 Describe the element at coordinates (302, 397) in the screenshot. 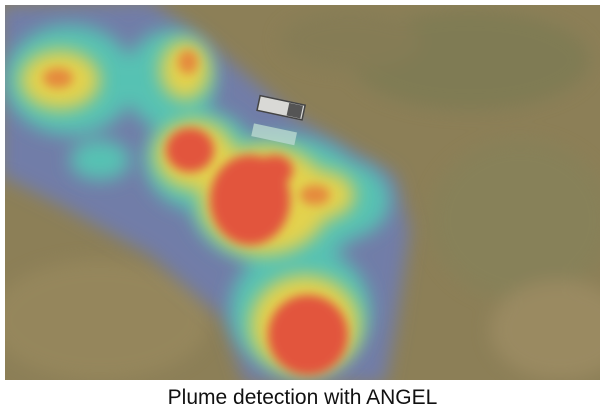

I see `caption: Plume detection with ANGEL` at that location.